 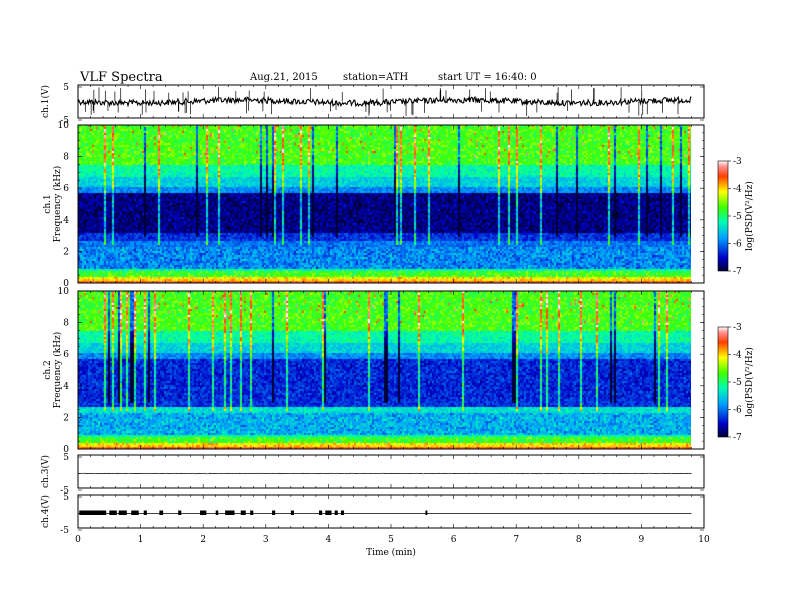 I want to click on ch4-waveform-ytick-label: 5, so click(x=66, y=498).